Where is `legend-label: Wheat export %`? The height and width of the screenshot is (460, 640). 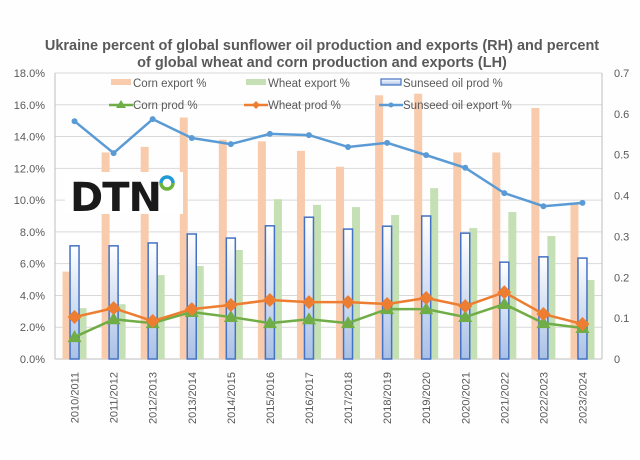
legend-label: Wheat export % is located at coordinates (309, 84).